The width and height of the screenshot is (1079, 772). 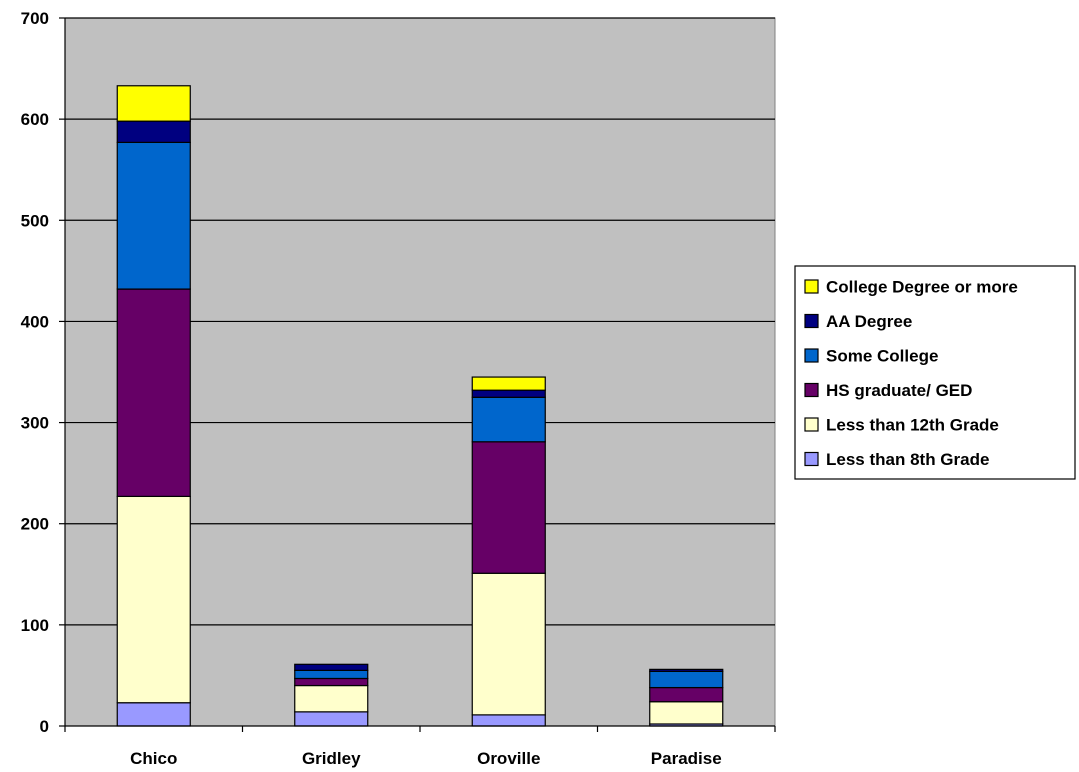 What do you see at coordinates (508, 758) in the screenshot?
I see `x-tick-label: Oroville` at bounding box center [508, 758].